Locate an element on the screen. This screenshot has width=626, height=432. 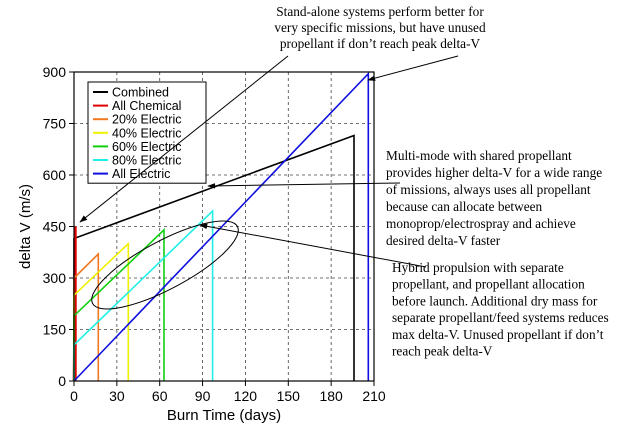
x-tick-label: 150 is located at coordinates (289, 396).